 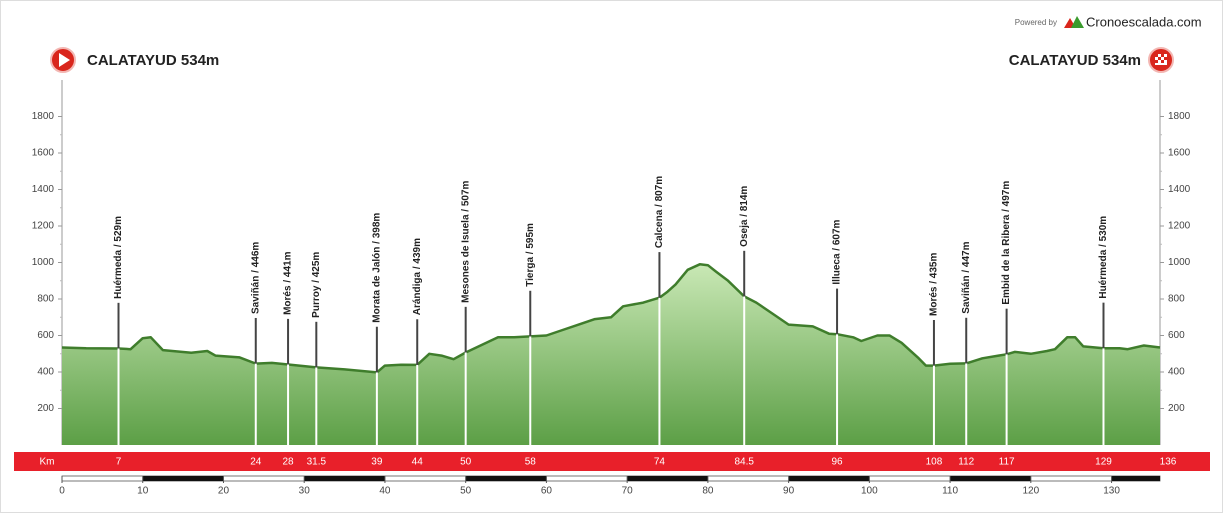 What do you see at coordinates (418, 462) in the screenshot?
I see `waypoint-km: 44` at bounding box center [418, 462].